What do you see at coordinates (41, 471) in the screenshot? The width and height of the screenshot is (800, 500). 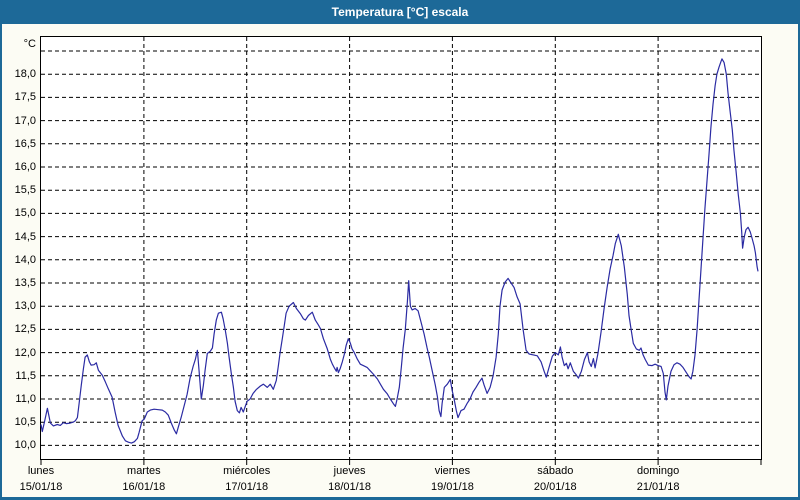 I see `x-axis-day-label: lunes` at bounding box center [41, 471].